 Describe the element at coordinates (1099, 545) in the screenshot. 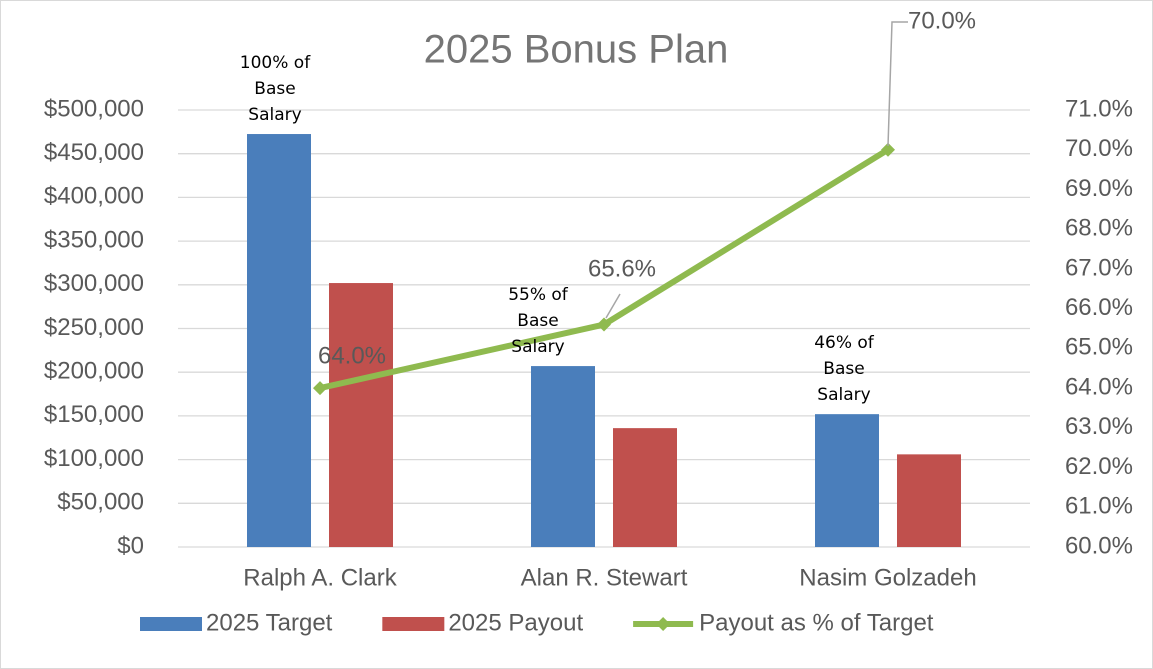

I see `y2-tick-label: 60.0%` at that location.